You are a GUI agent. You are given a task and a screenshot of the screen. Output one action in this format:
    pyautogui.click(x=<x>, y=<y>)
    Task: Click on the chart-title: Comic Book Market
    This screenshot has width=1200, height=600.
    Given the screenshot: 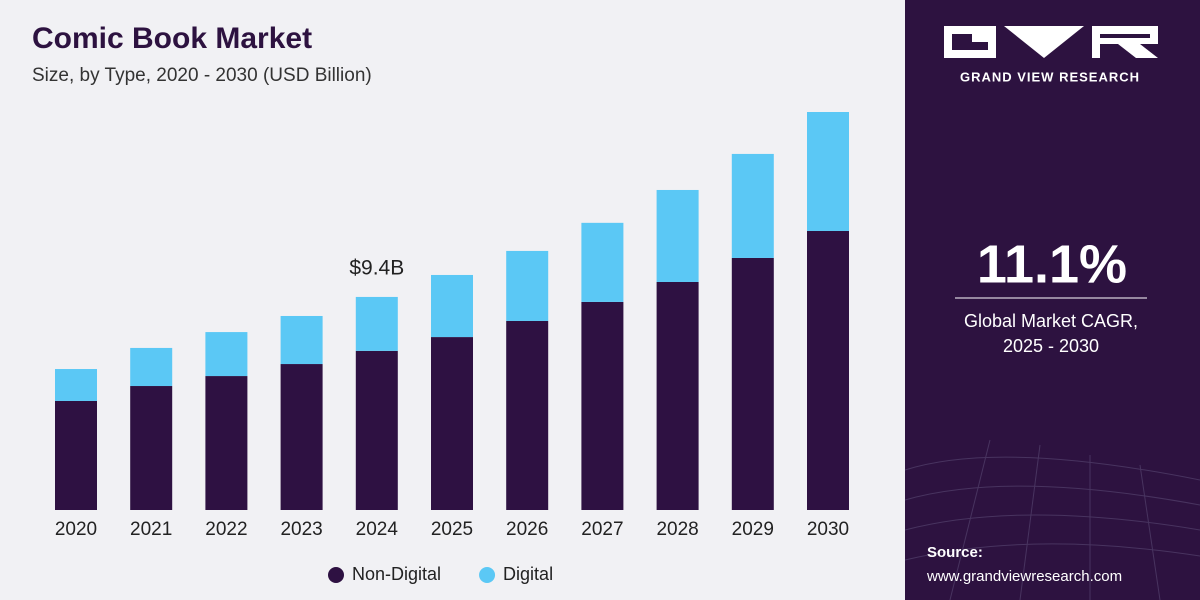 What is the action you would take?
    pyautogui.click(x=172, y=38)
    